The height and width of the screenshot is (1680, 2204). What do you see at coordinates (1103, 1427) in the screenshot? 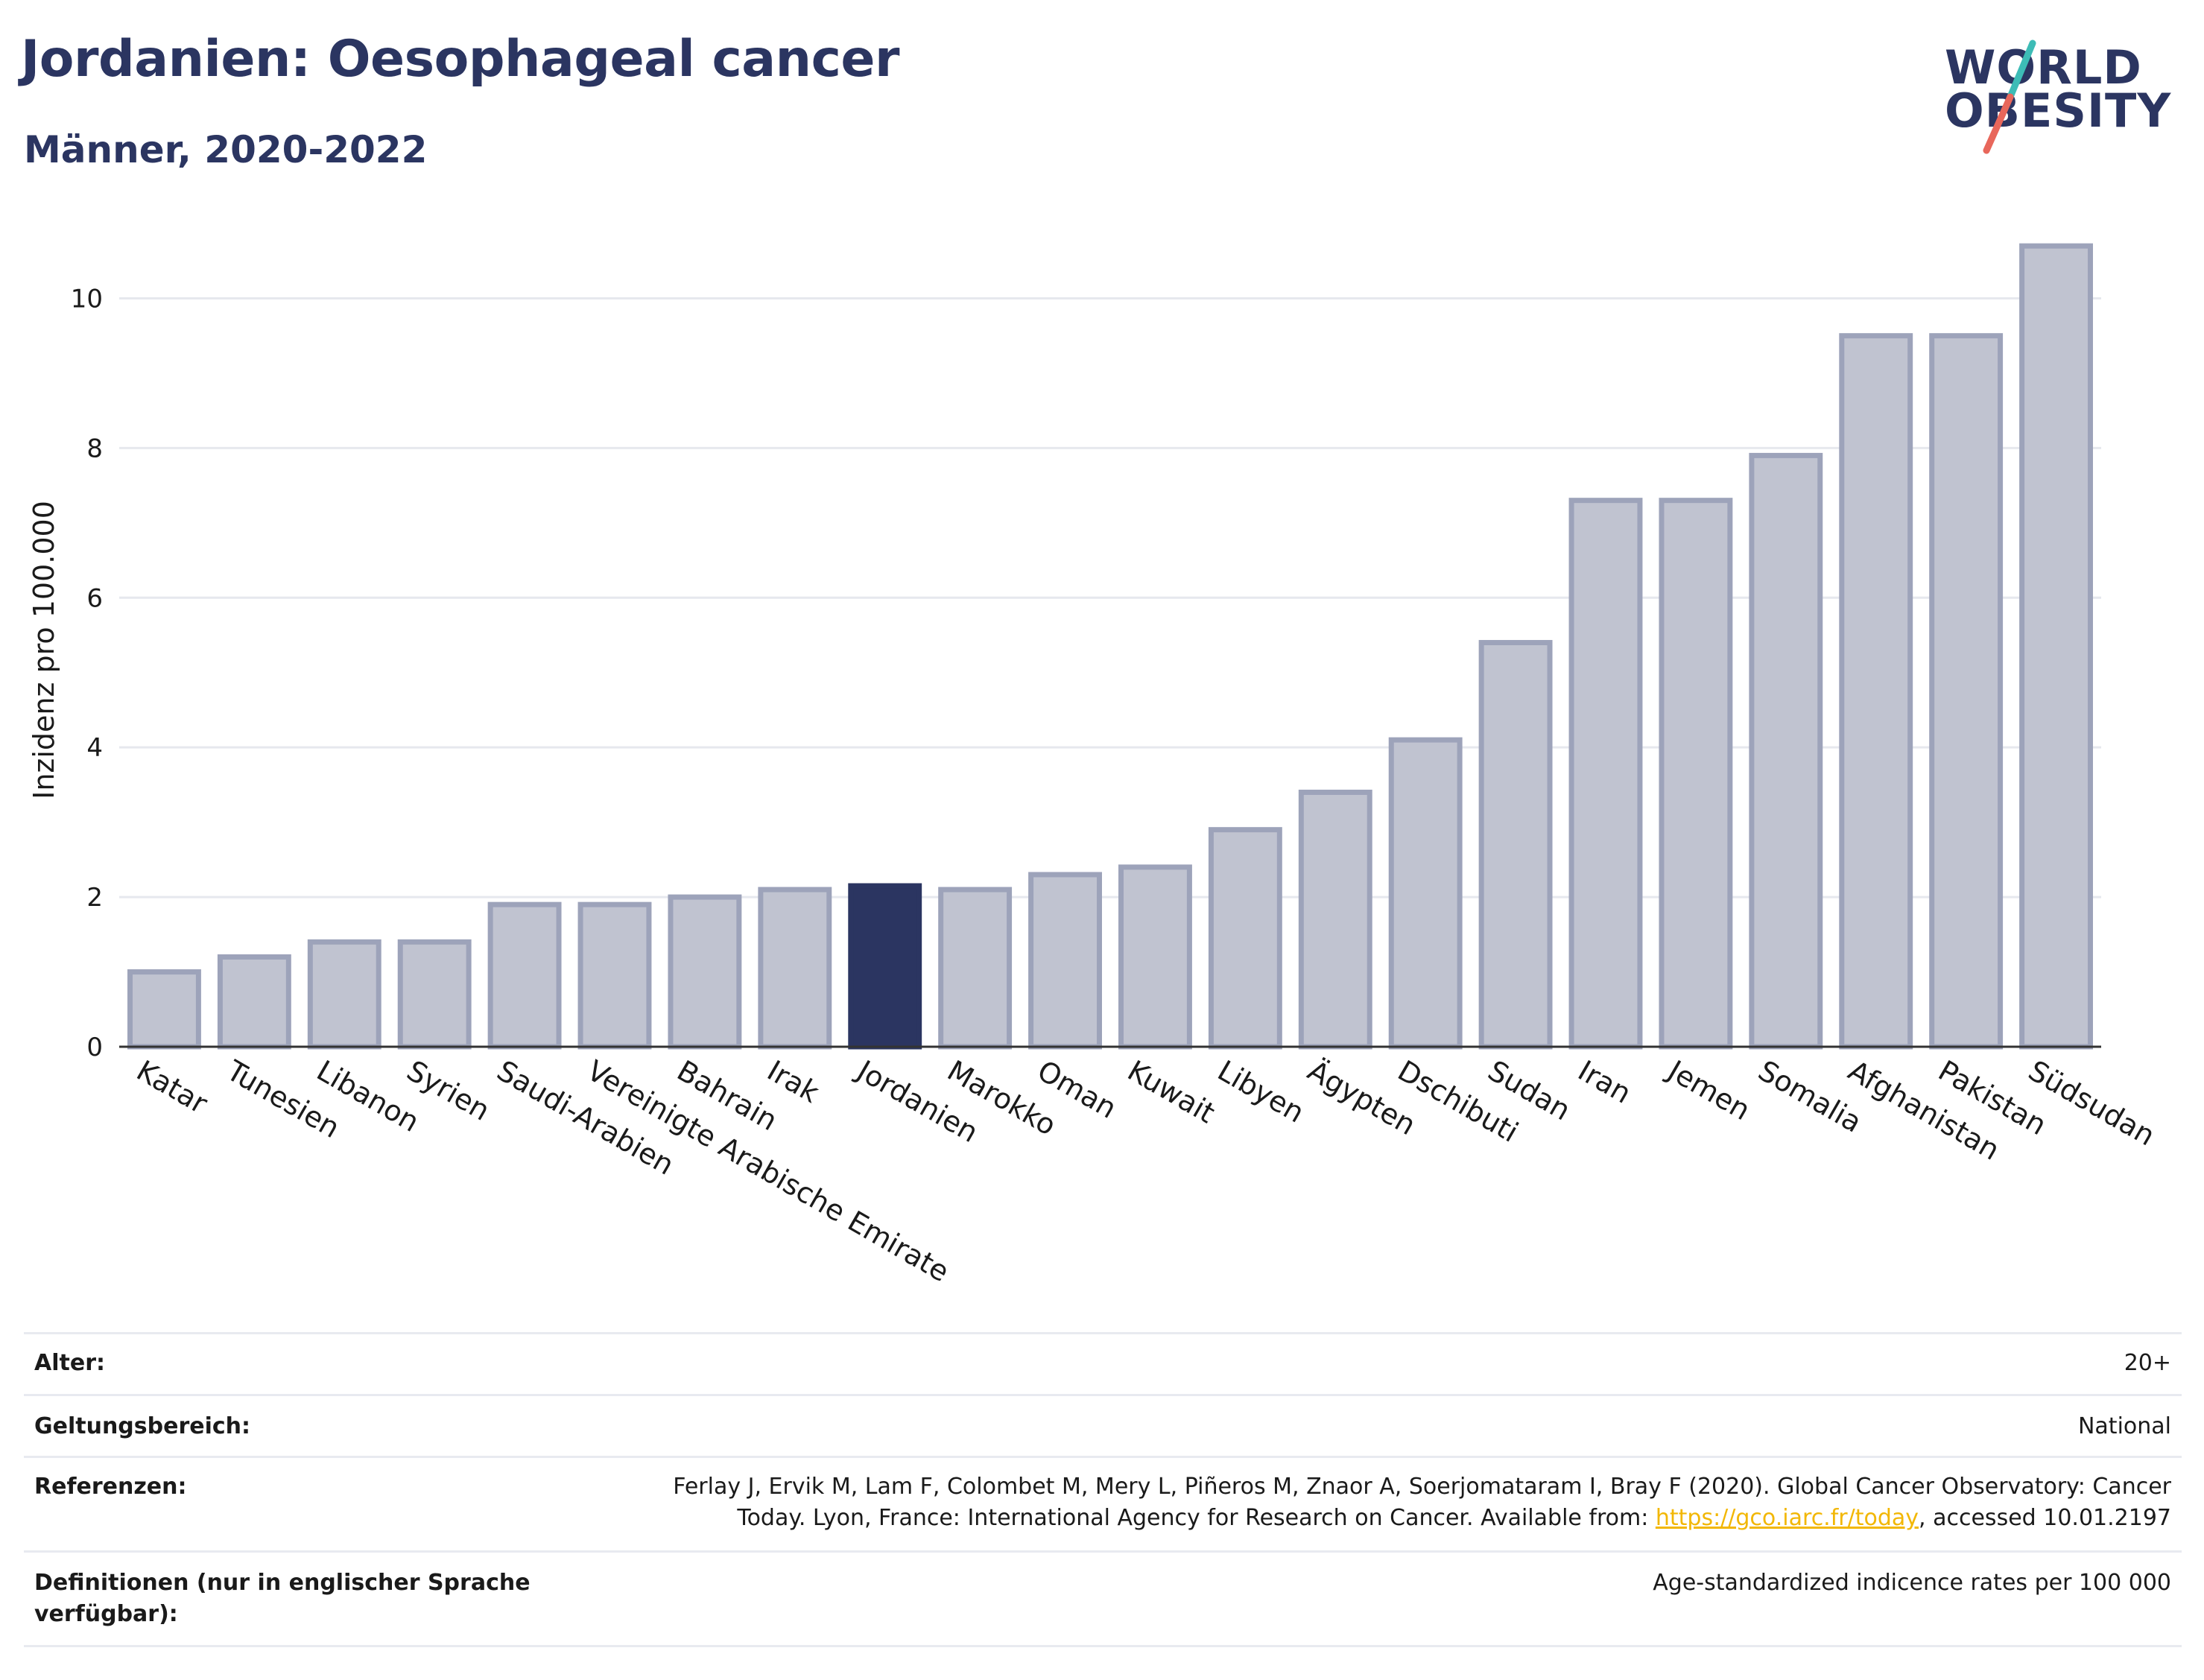
I see `info-row-scope: Geltungsbereich: National` at bounding box center [1103, 1427].